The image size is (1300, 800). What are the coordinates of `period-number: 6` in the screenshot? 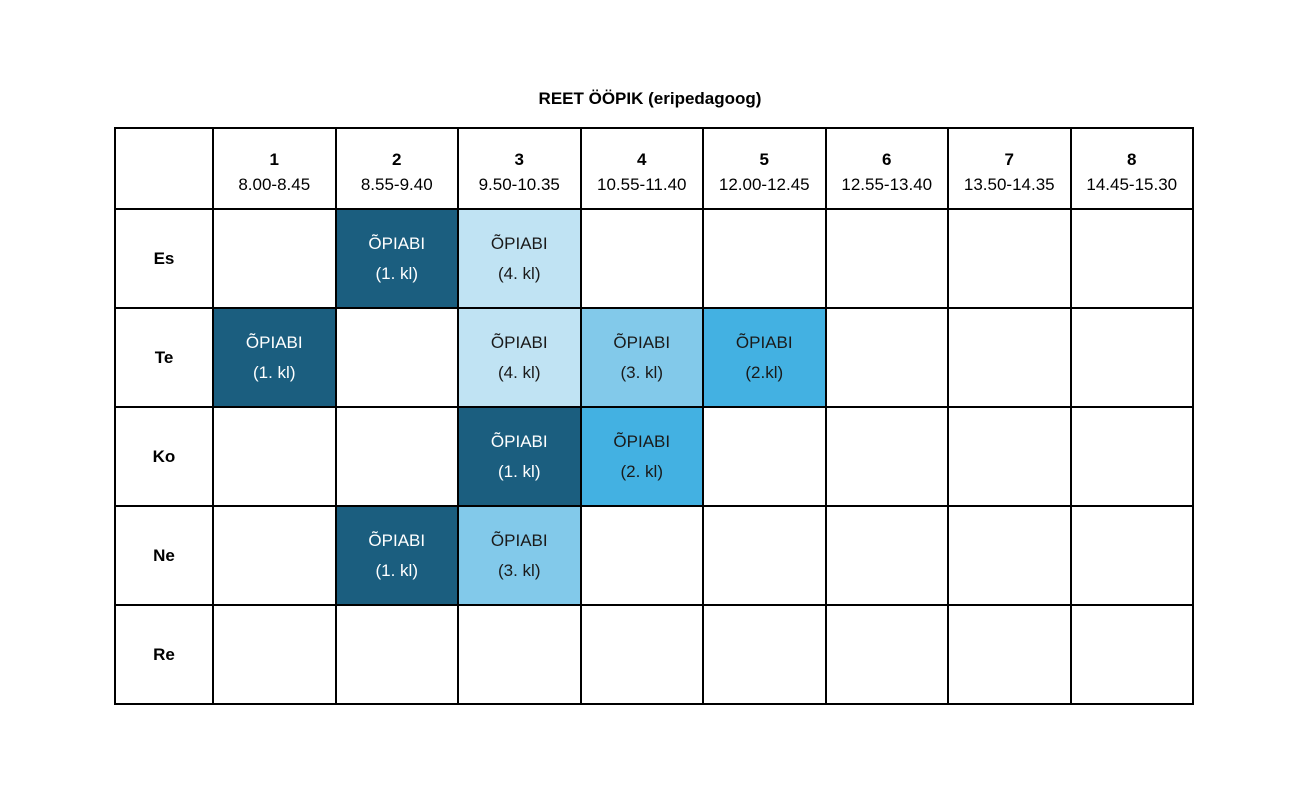 It's located at (887, 159).